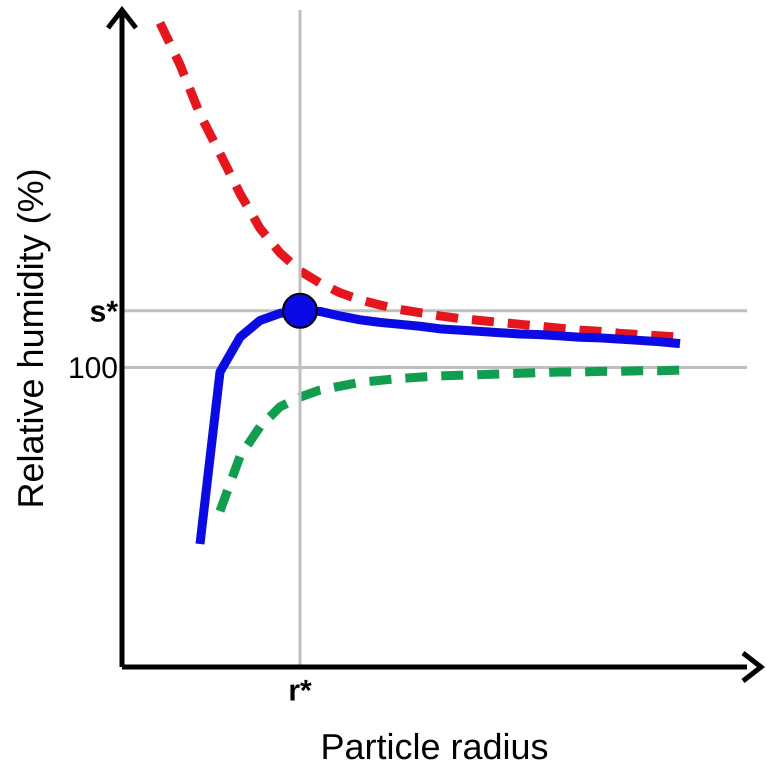 Image resolution: width=767 pixels, height=767 pixels. I want to click on y-axis-title: Relative humidity (%), so click(30, 338).